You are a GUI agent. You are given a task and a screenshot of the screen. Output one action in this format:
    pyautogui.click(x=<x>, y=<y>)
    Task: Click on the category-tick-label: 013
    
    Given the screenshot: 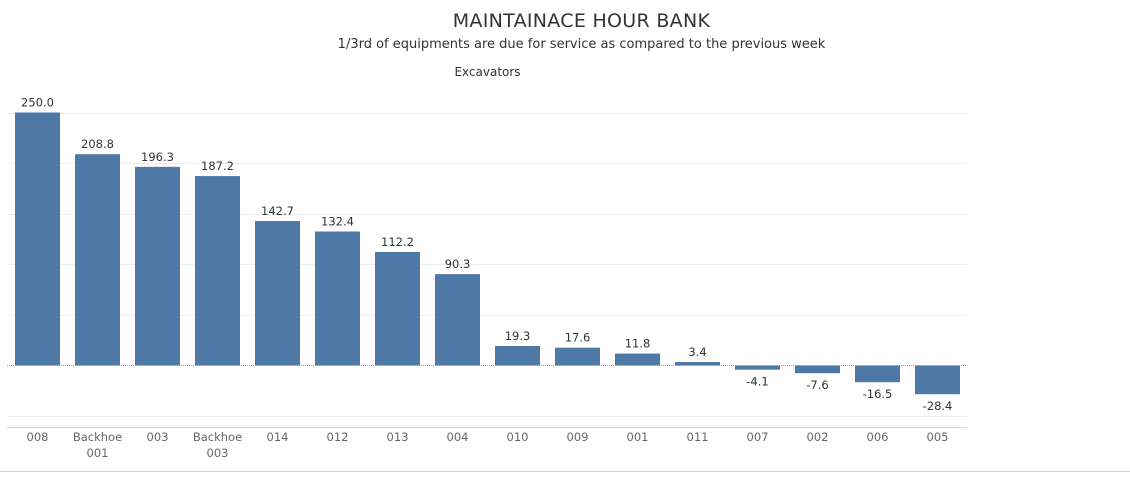 What is the action you would take?
    pyautogui.click(x=398, y=437)
    